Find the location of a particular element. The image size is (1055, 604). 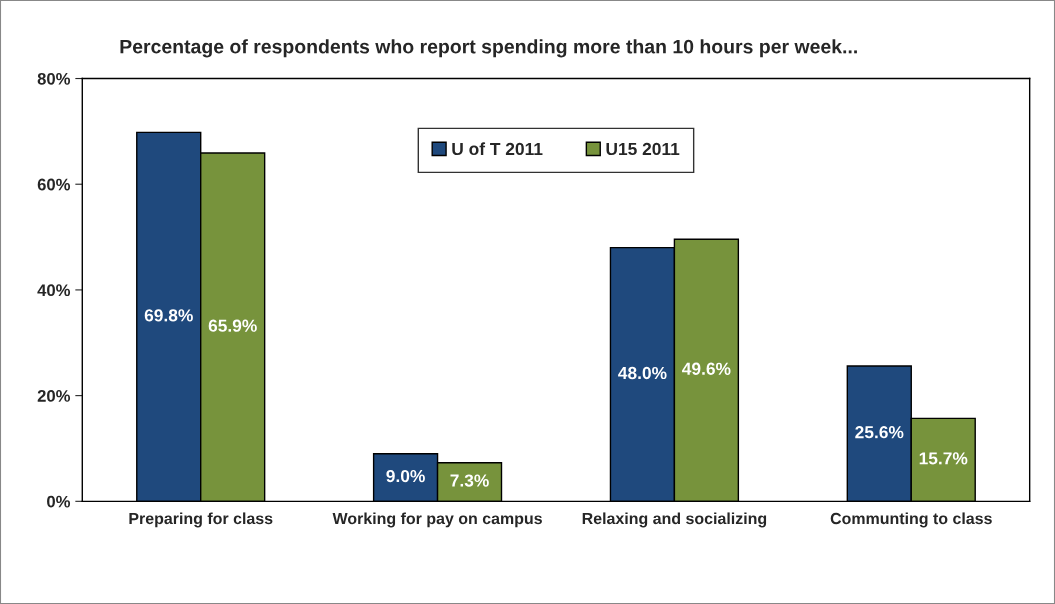

y-tick-label: 40% is located at coordinates (54, 290).